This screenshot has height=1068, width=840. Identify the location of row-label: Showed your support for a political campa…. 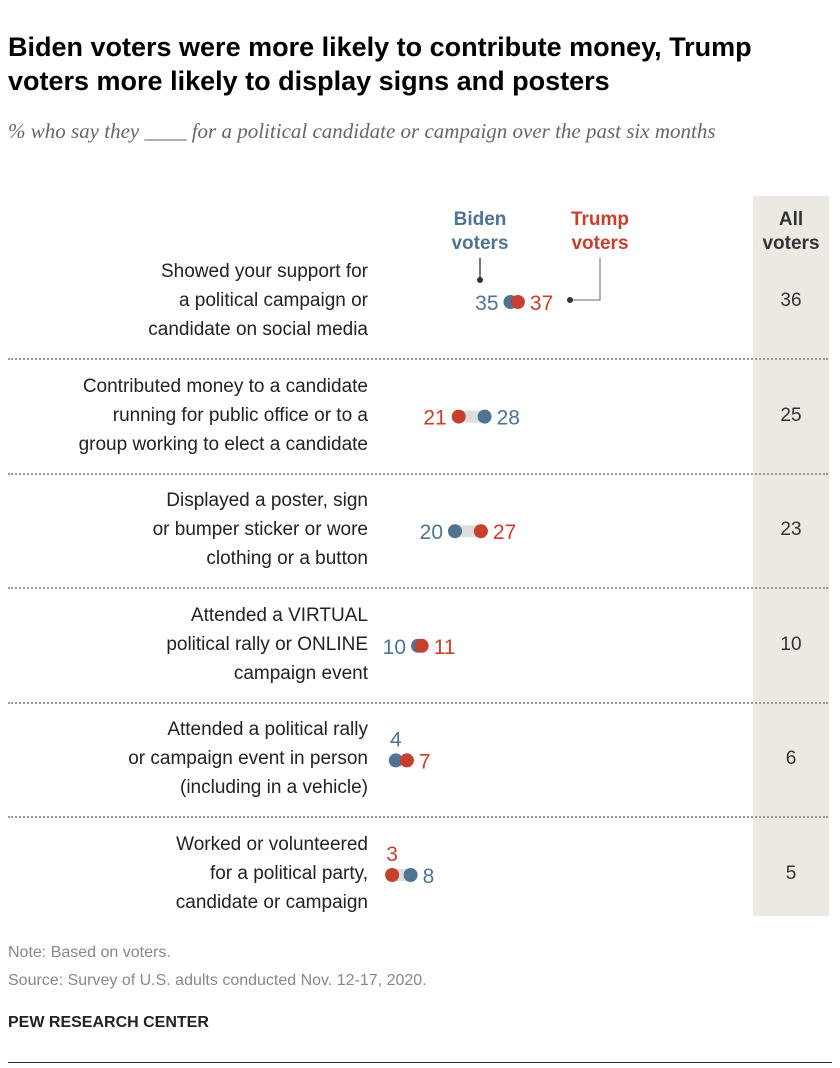
(258, 300).